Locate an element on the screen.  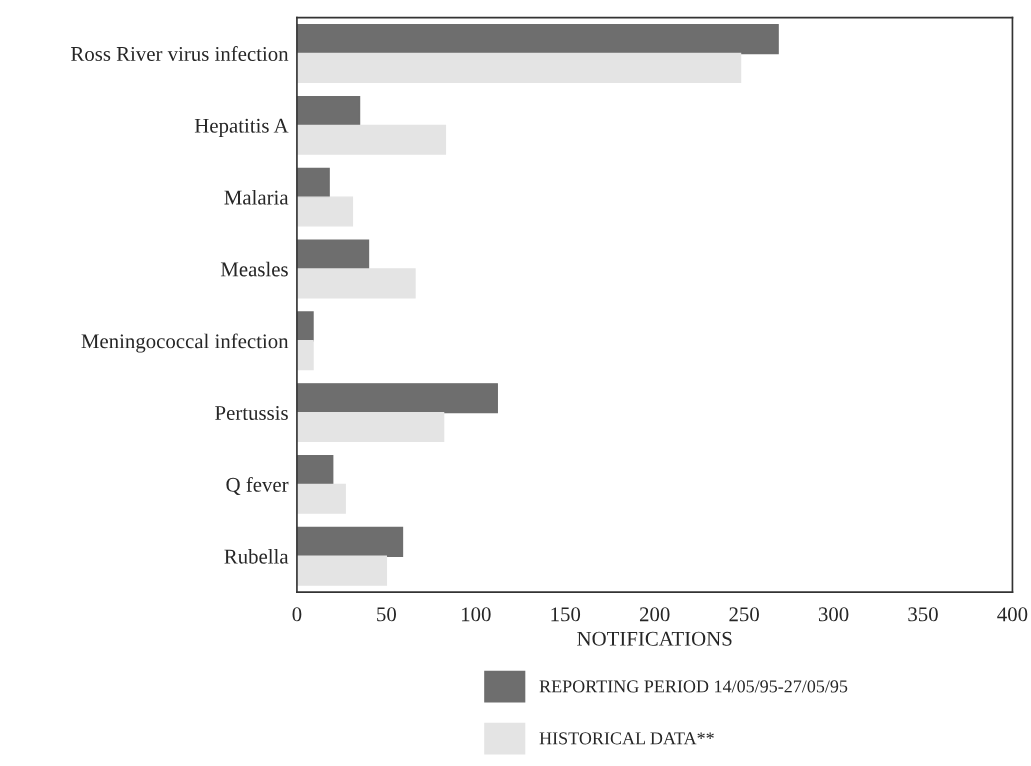
y-tick-label: Rubella is located at coordinates (256, 556).